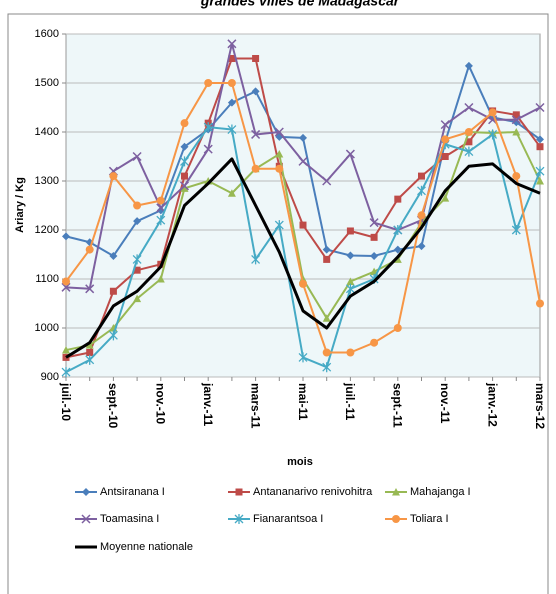 The width and height of the screenshot is (556, 594). Describe the element at coordinates (313, 492) in the screenshot. I see `legend-label: Antananarivo renivohitra` at that location.